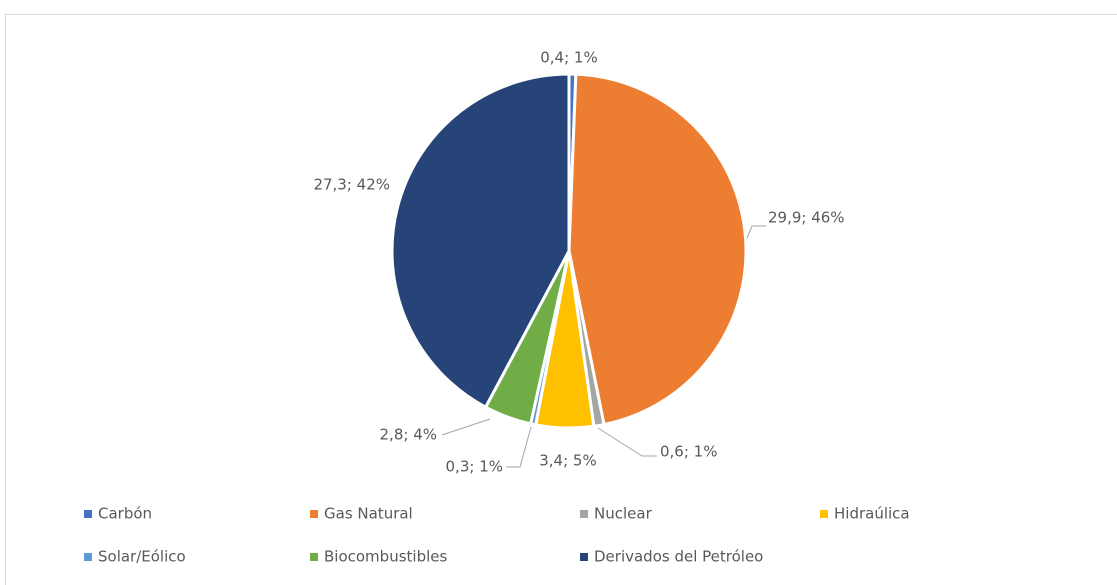 This screenshot has height=585, width=1117. What do you see at coordinates (623, 514) in the screenshot?
I see `legend-label: Nuclear` at bounding box center [623, 514].